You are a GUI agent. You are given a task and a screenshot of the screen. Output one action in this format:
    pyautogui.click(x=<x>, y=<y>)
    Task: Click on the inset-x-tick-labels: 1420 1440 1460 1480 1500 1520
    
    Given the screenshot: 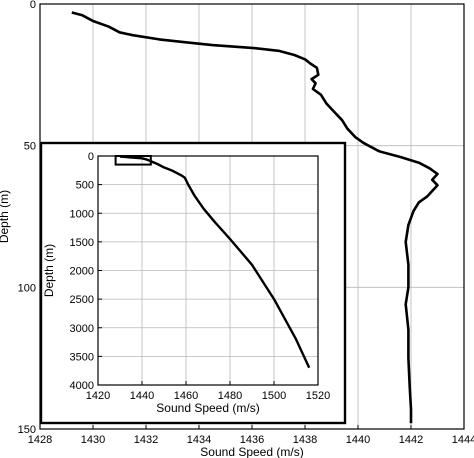 What is the action you would take?
    pyautogui.click(x=208, y=396)
    